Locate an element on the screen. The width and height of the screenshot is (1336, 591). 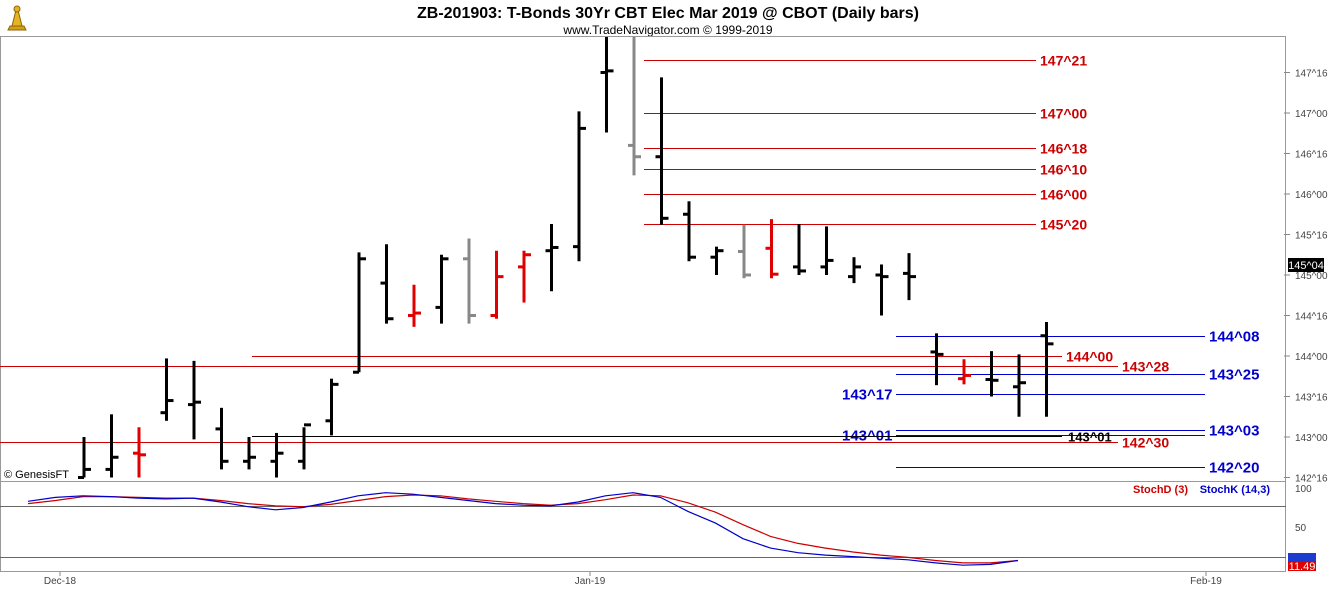
price-level: 147^21 is located at coordinates (865, 61).